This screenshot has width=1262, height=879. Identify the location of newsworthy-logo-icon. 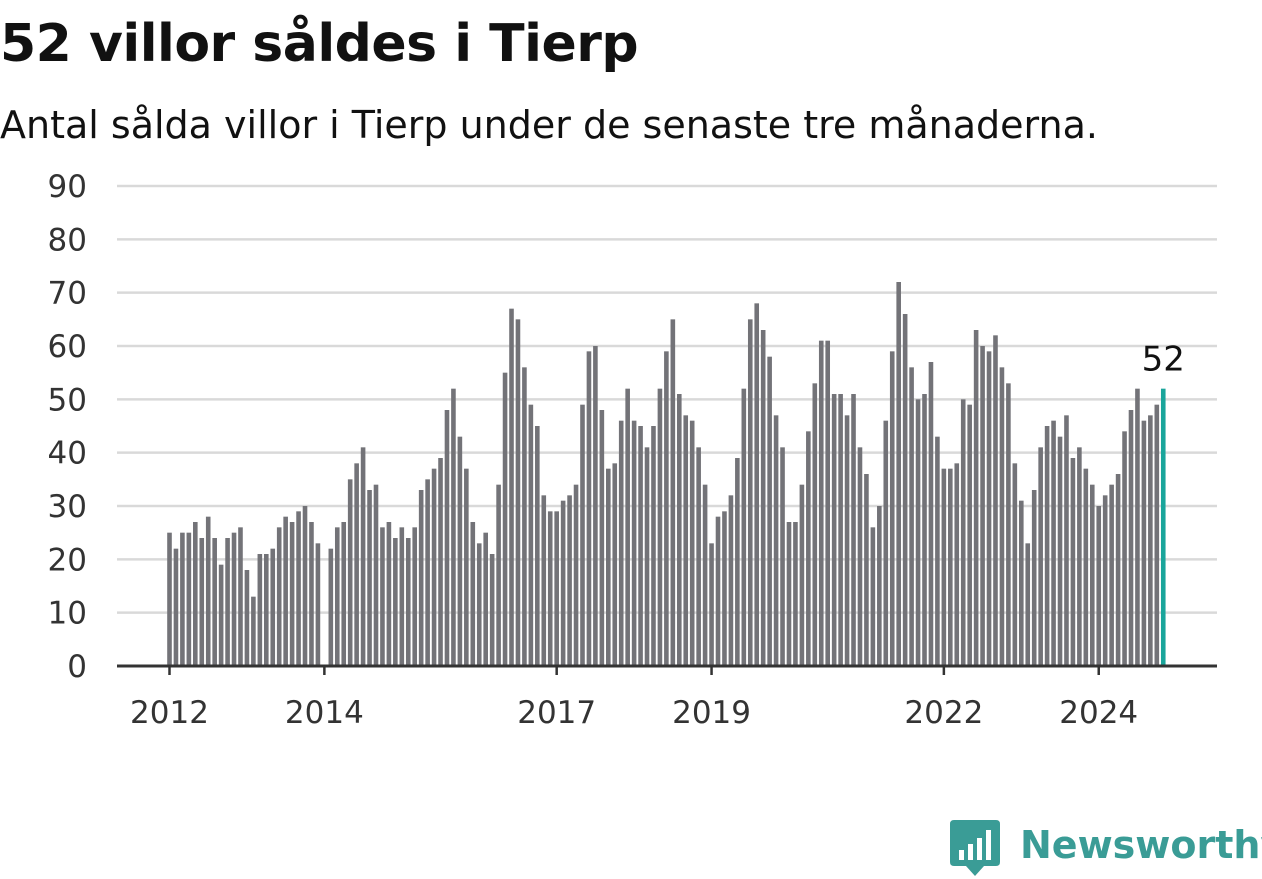
(975, 848).